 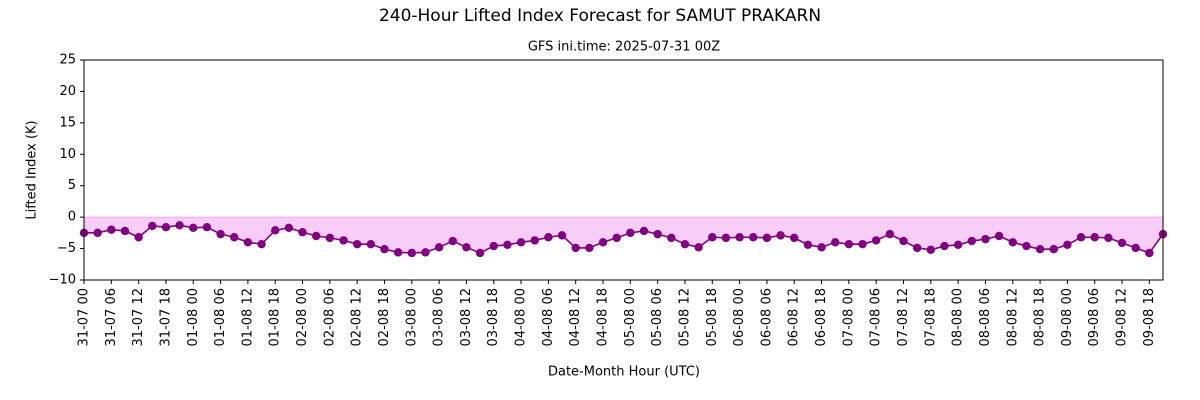 What do you see at coordinates (1122, 317) in the screenshot?
I see `x-tick-label: 09-08 12` at bounding box center [1122, 317].